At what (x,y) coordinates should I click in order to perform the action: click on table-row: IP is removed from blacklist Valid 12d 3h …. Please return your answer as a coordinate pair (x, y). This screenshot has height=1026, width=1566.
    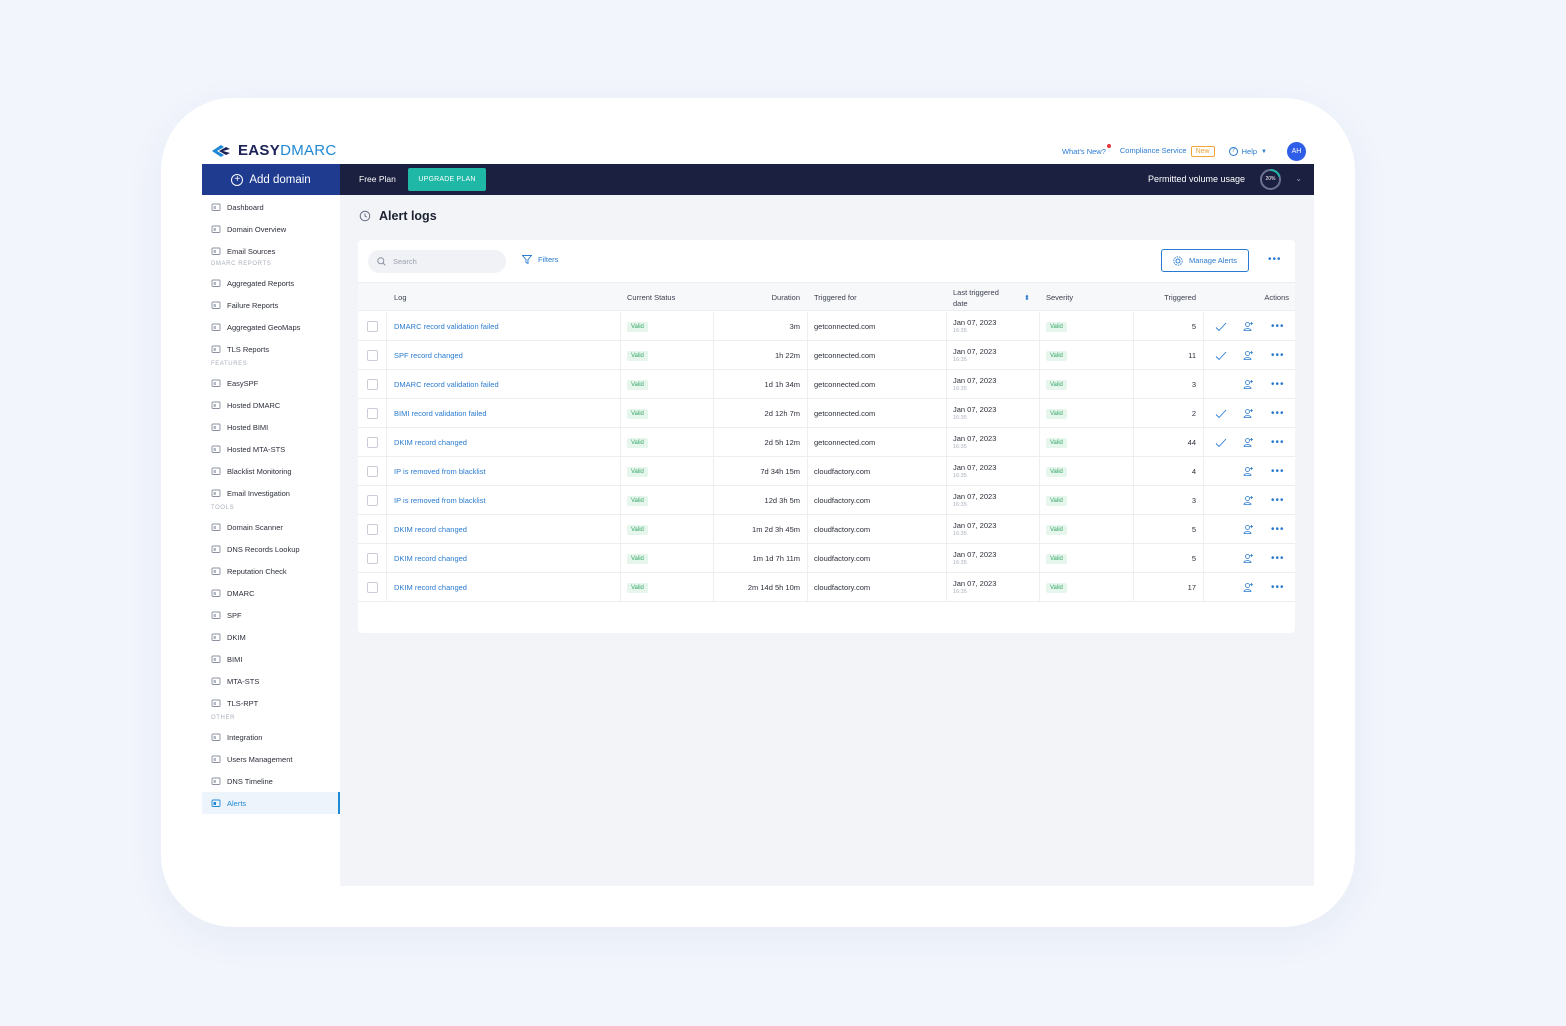
    Looking at the image, I should click on (826, 500).